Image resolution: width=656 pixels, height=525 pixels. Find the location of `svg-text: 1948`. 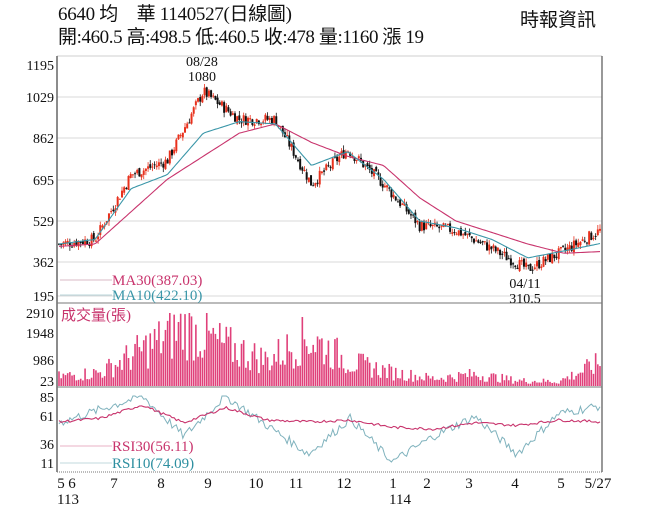

svg-text: 1948 is located at coordinates (40, 334).